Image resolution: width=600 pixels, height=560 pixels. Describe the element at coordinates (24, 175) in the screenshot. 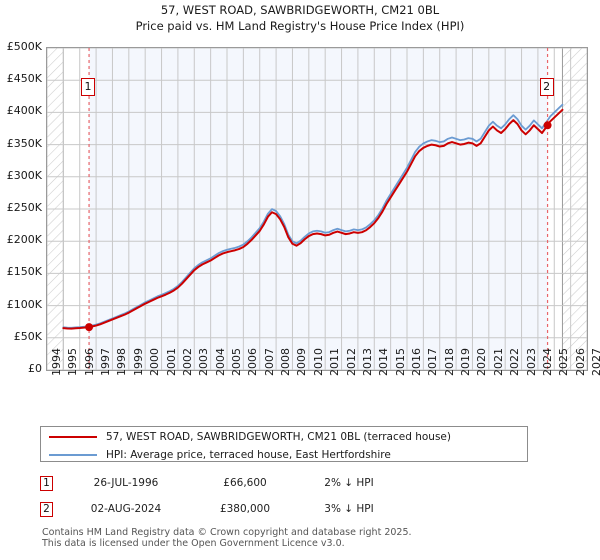

I see `y-axis-tick-label: £300K` at that location.